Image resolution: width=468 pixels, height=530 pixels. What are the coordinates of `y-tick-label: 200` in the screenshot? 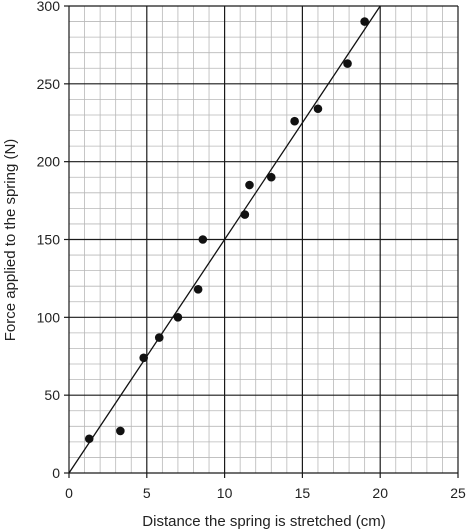 It's located at (49, 162).